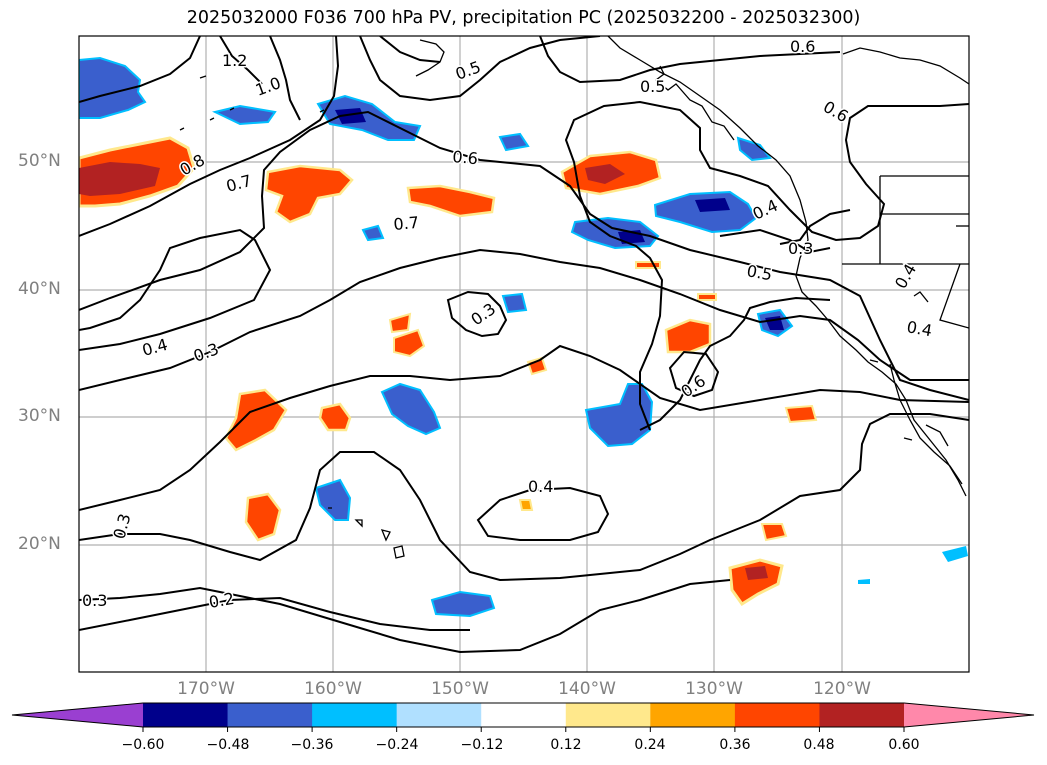  I want to click on colorbar-tick-label: 0.24, so click(650, 745).